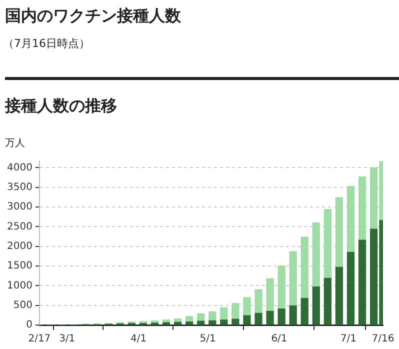  What do you see at coordinates (29, 325) in the screenshot?
I see `y-tick-label: 0` at bounding box center [29, 325].